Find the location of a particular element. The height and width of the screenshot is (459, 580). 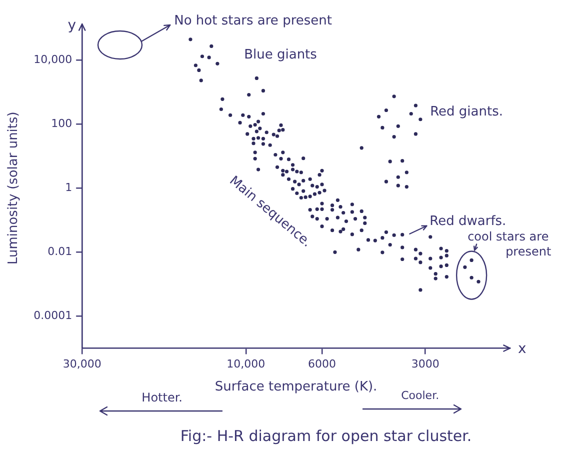

y-axis-title: Luminosity (solar units) is located at coordinates (14, 188).